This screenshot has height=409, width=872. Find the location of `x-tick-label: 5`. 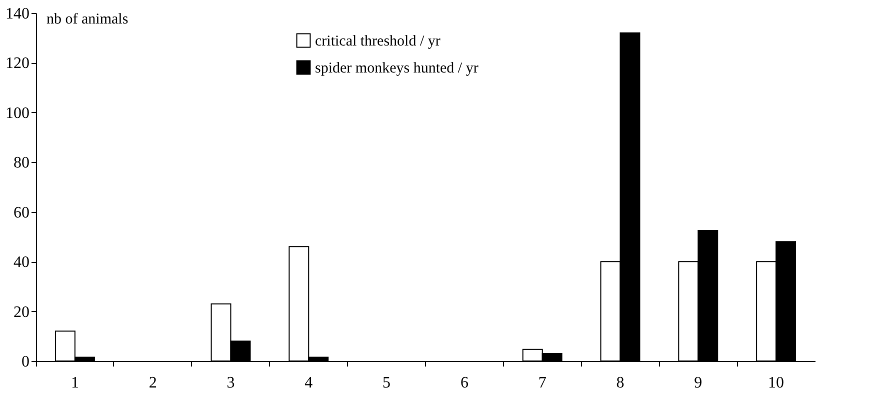

x-tick-label: 5 is located at coordinates (386, 383).